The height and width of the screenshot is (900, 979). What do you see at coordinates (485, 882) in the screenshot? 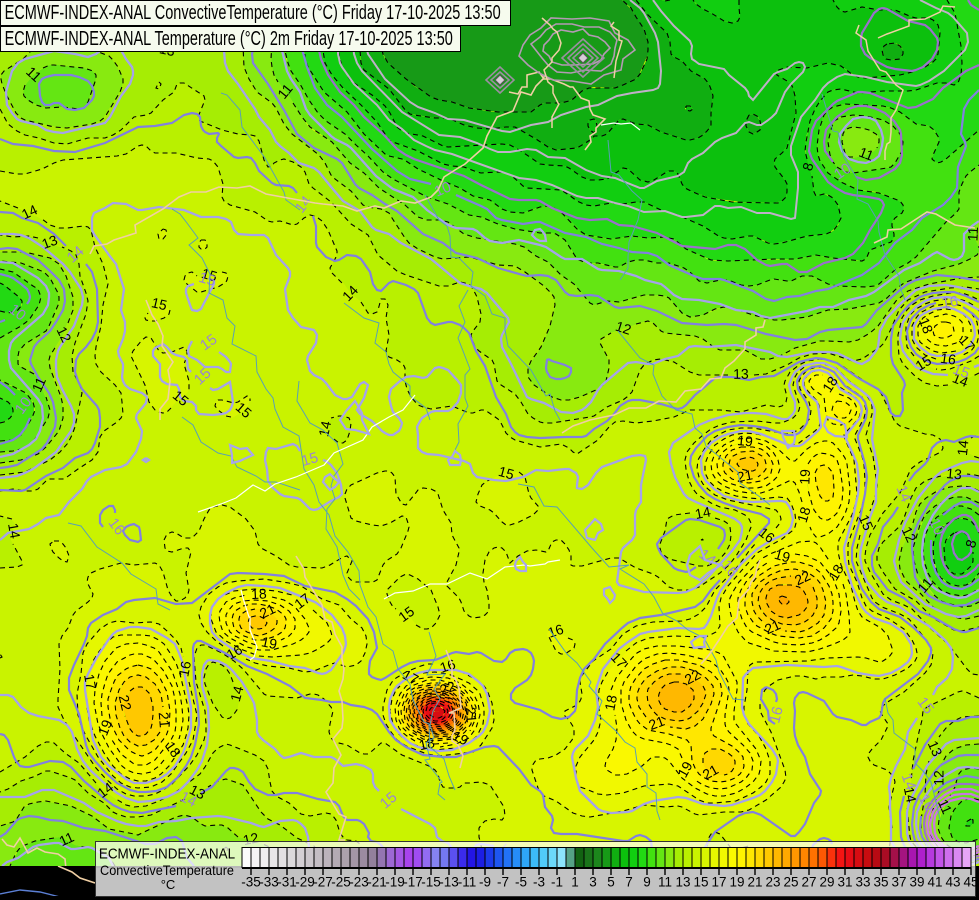
I see `svg-text: -9` at bounding box center [485, 882].